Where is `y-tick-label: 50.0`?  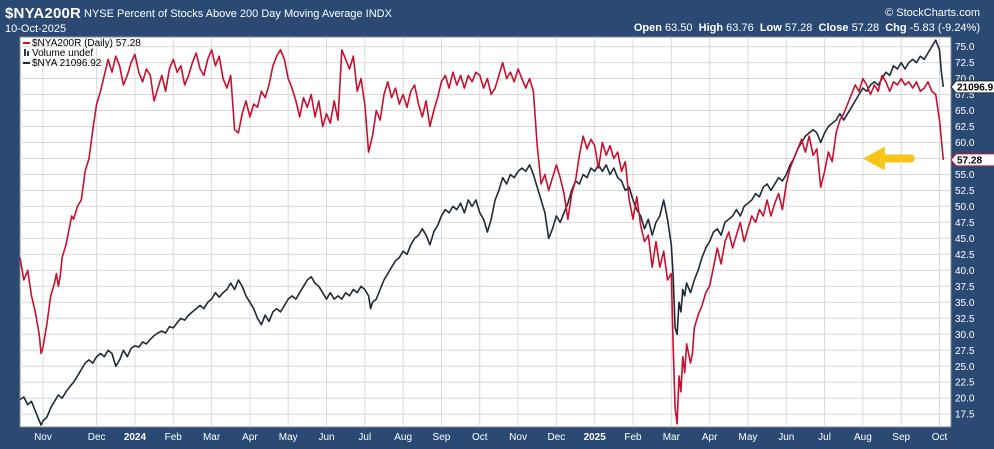 y-tick-label: 50.0 is located at coordinates (965, 207).